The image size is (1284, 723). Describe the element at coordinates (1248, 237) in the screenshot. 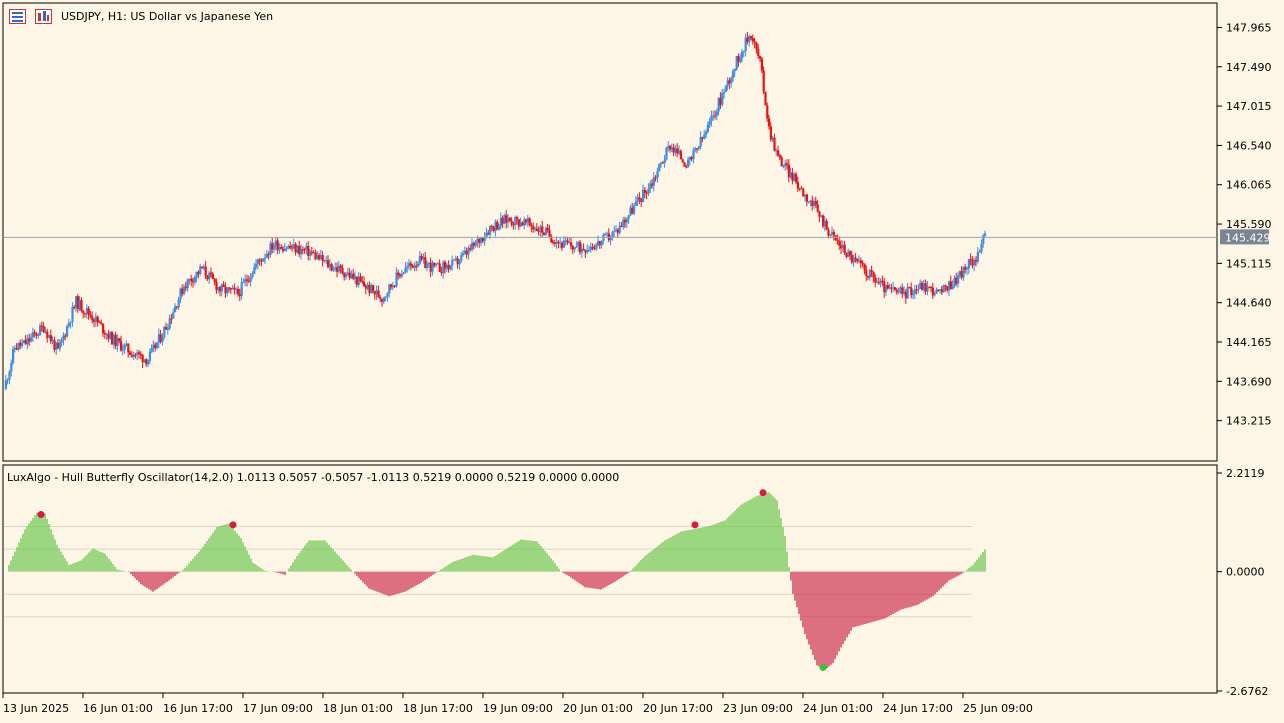

I see `current-price-label: 145.429` at that location.